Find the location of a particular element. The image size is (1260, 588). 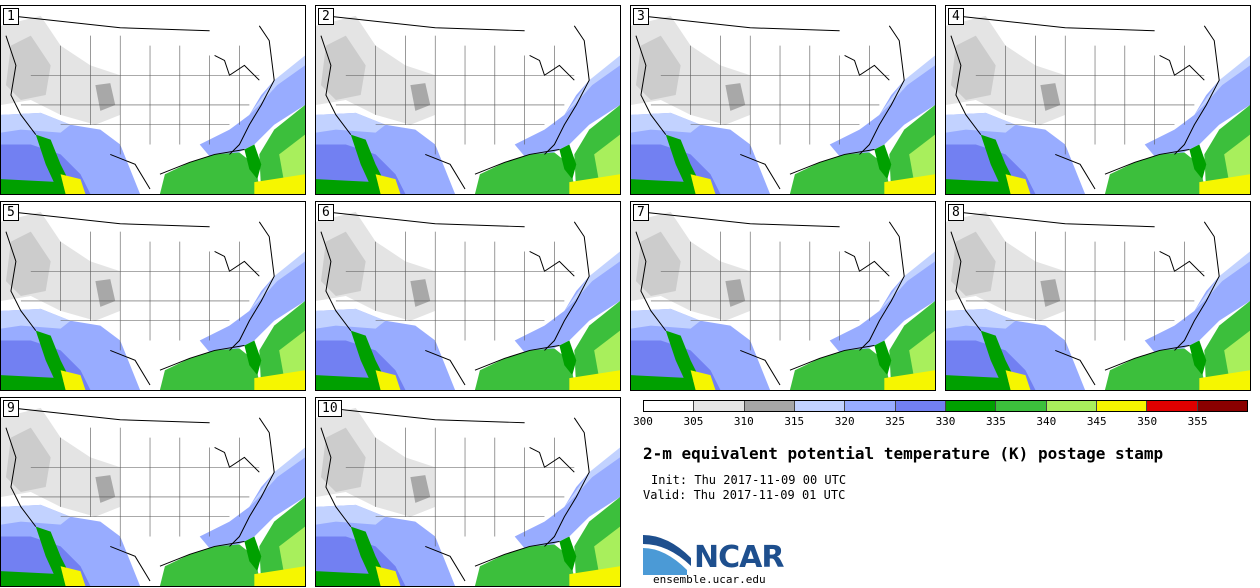

site-url: ensemble.ucar.edu is located at coordinates (709, 579).